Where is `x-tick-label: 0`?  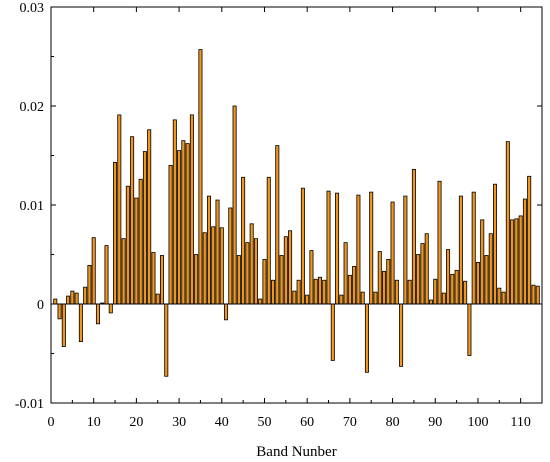
x-tick-label: 0 is located at coordinates (51, 422).